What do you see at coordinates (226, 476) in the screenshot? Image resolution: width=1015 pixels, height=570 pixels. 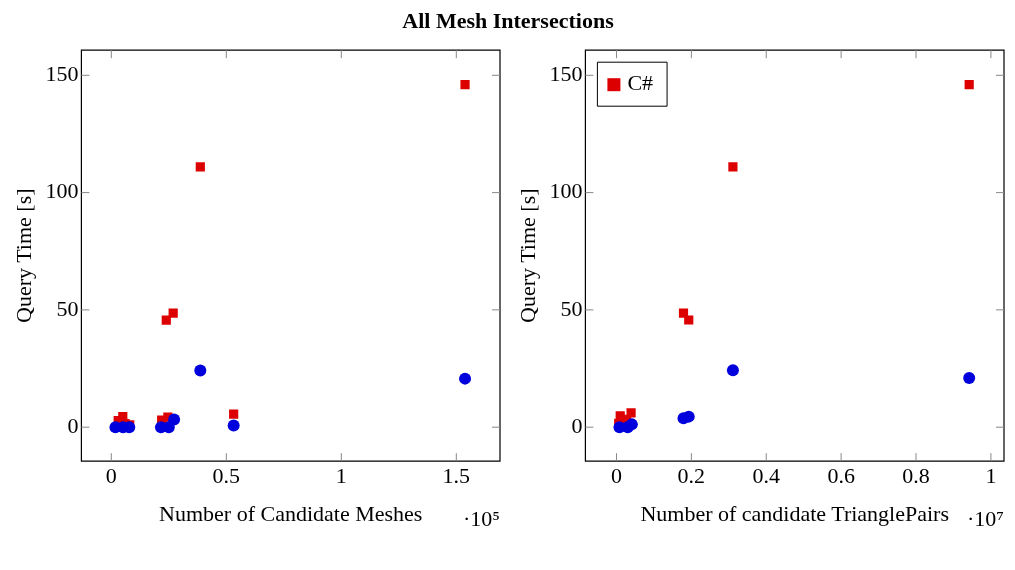 I see `x-tick-label: 0.5` at bounding box center [226, 476].